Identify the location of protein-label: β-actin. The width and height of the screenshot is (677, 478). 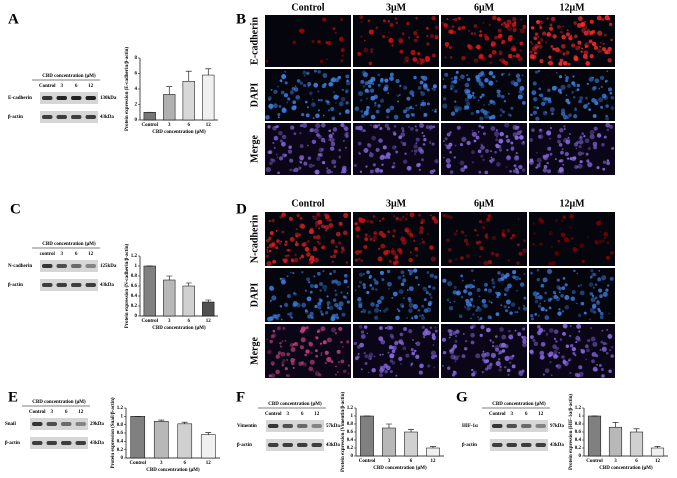
(15, 117).